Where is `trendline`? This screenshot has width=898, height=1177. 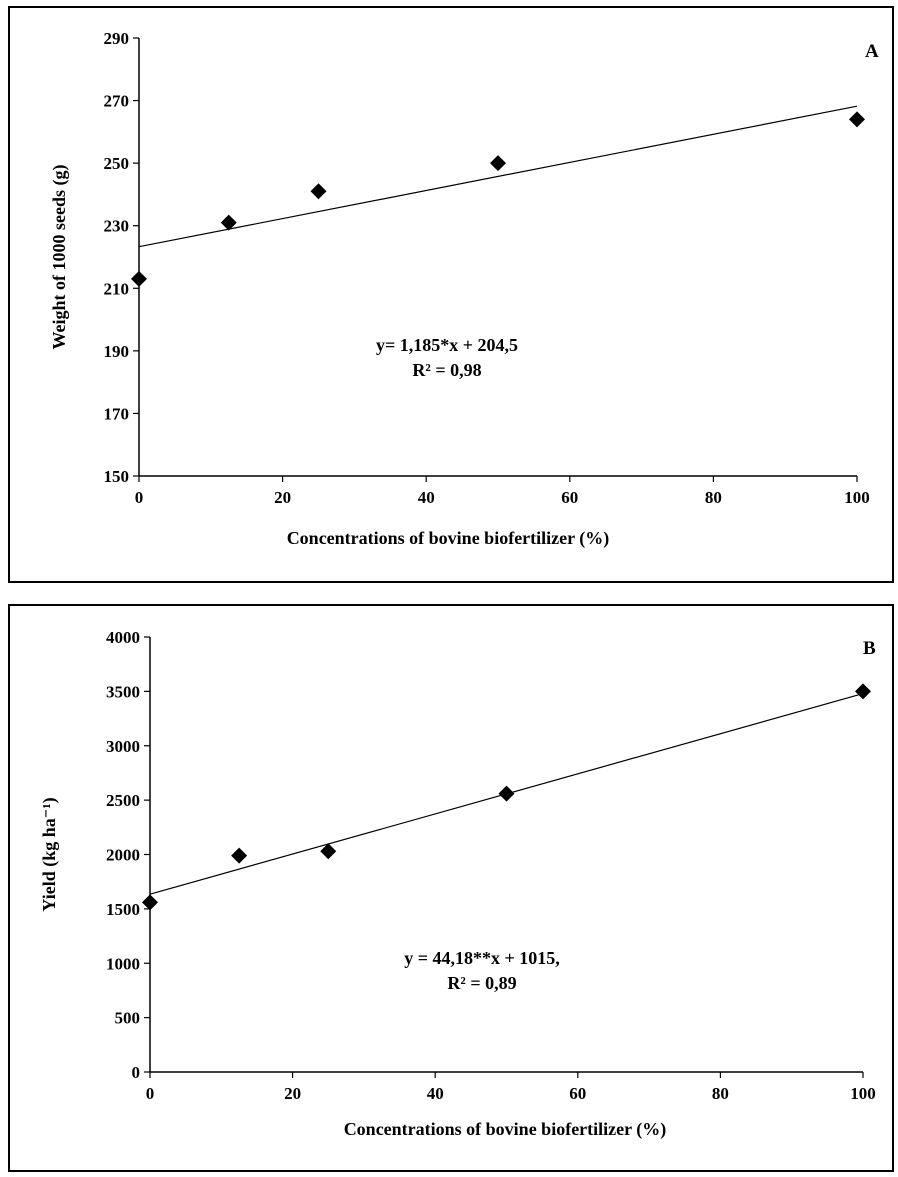 trendline is located at coordinates (498, 176).